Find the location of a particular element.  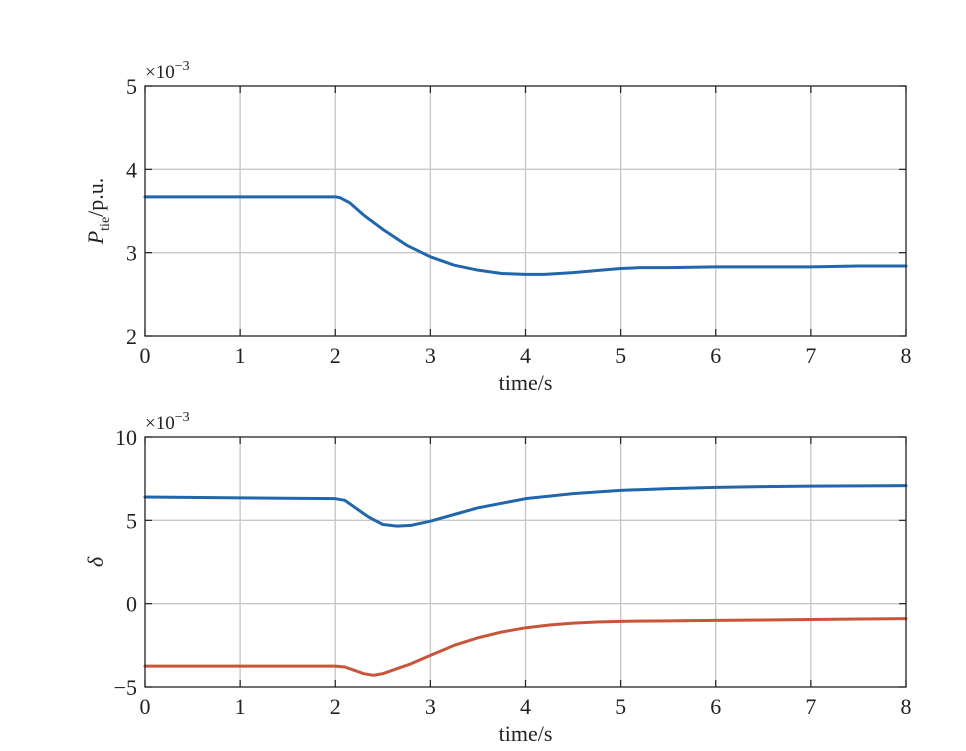

y-tick-label: 10 is located at coordinates (126, 437).